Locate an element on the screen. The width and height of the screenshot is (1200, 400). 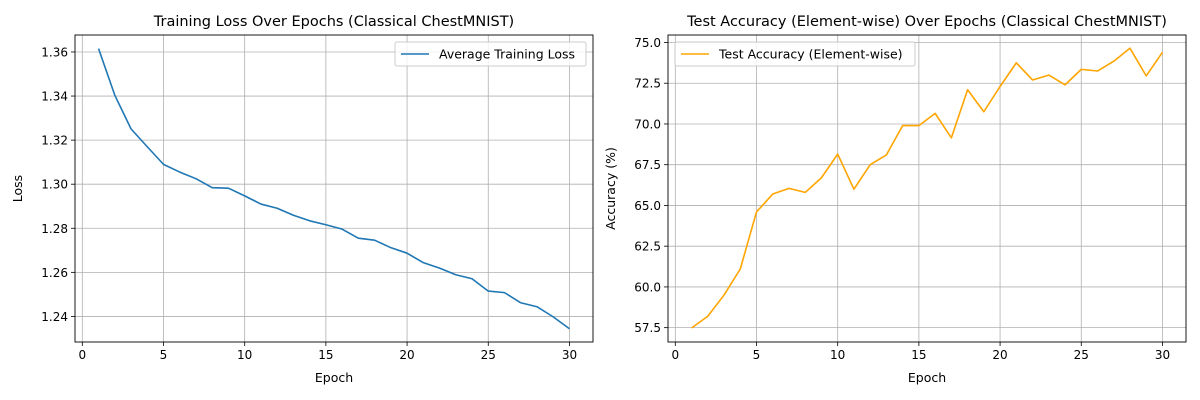
legend: Test Accuracy (Element-wise) is located at coordinates (795, 54).